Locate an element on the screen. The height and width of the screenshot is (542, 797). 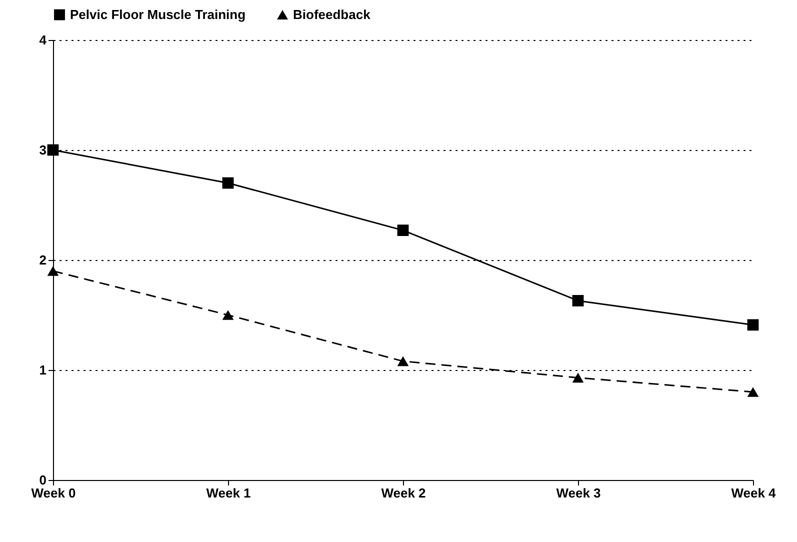
x-tick-label: Week 4 is located at coordinates (754, 493).